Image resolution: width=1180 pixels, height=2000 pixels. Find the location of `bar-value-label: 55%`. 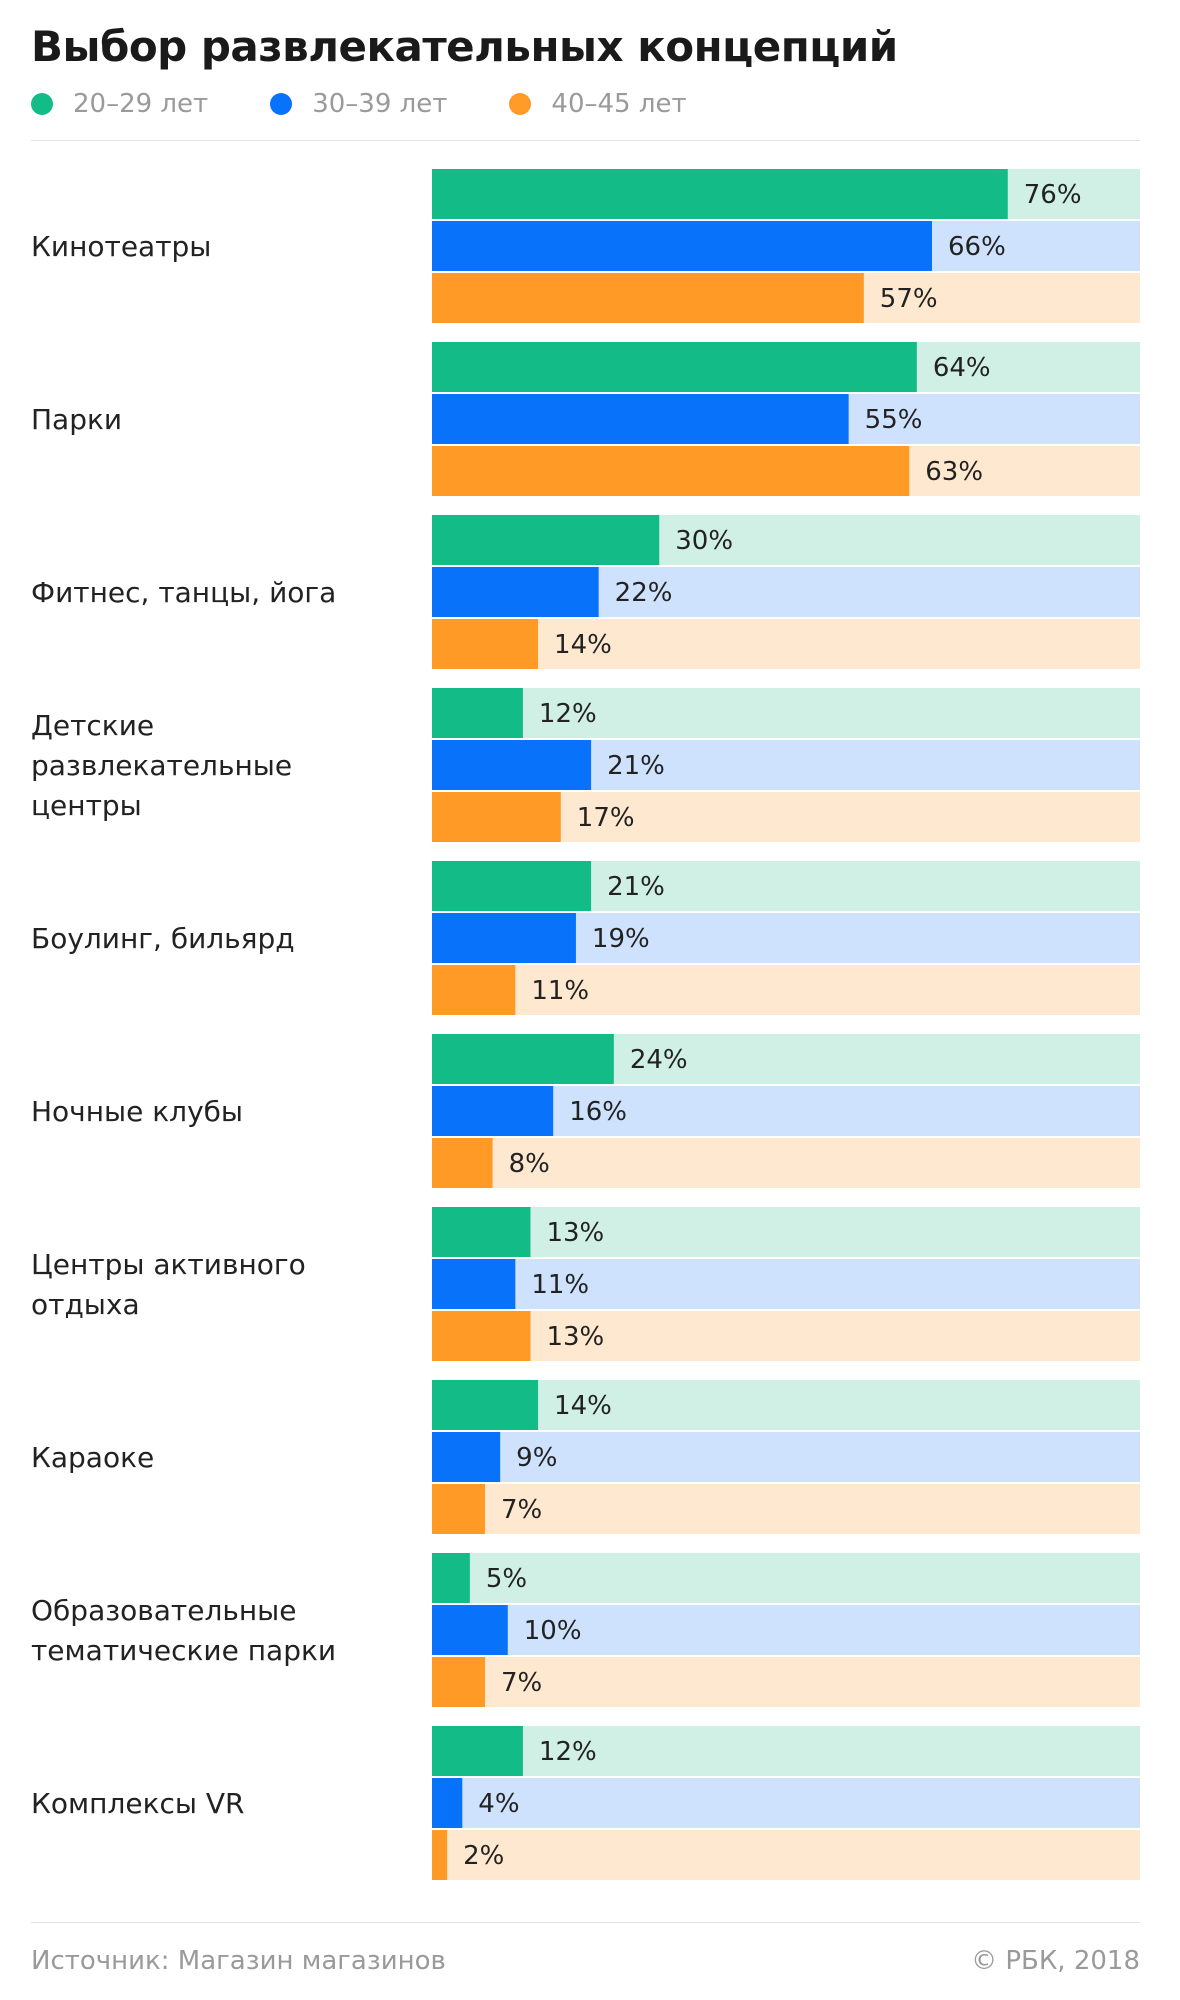

bar-value-label: 55% is located at coordinates (894, 420).